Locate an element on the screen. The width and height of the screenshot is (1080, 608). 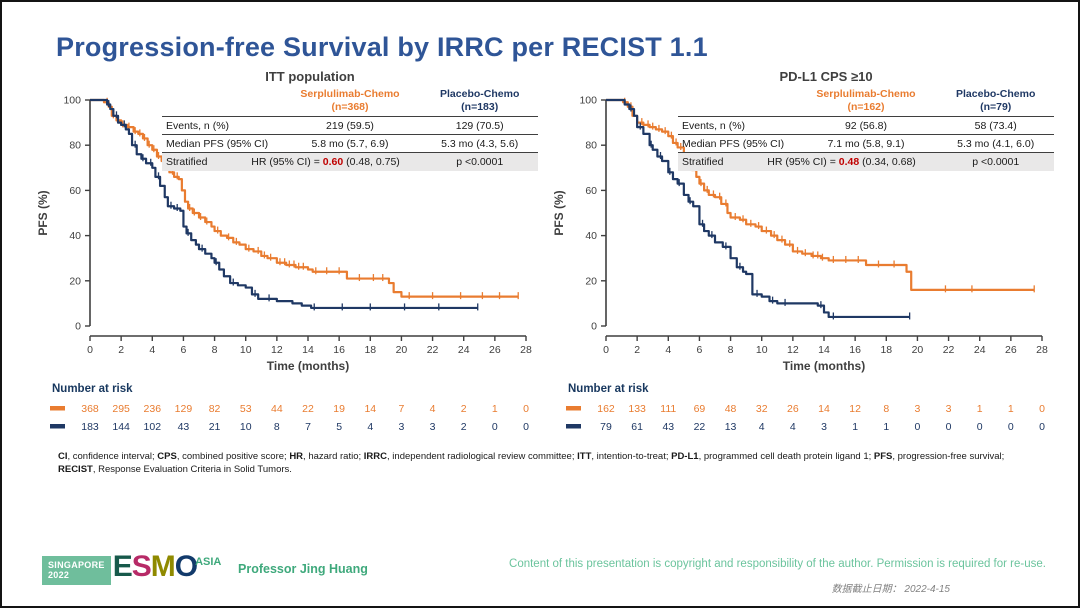
svg-text: 111 is located at coordinates (668, 409).